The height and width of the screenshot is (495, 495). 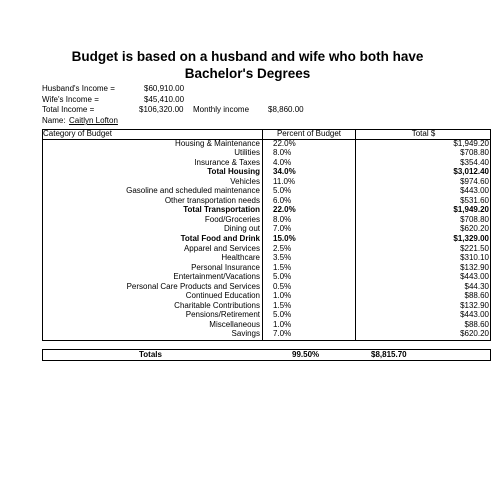 I want to click on category-cell: Gasoline and scheduled maintenance, so click(x=193, y=191).